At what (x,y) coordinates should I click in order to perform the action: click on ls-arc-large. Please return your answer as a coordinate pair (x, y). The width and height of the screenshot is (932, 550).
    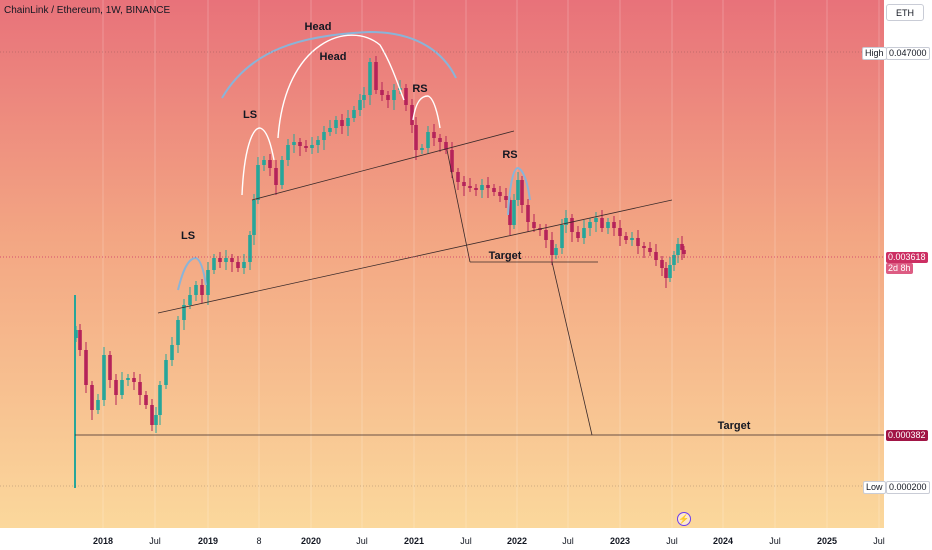
    Looking at the image, I should click on (192, 273).